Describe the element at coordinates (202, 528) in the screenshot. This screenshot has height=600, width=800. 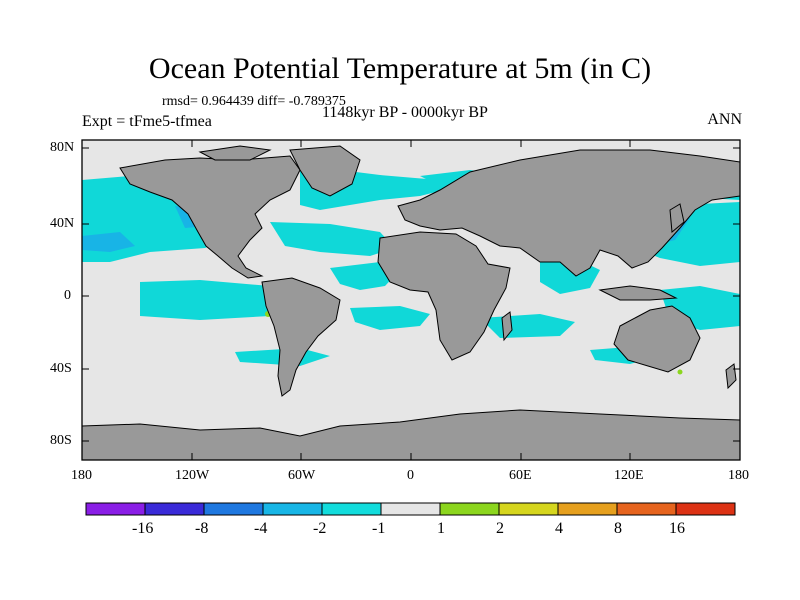
I see `colorbar-label: -8` at that location.